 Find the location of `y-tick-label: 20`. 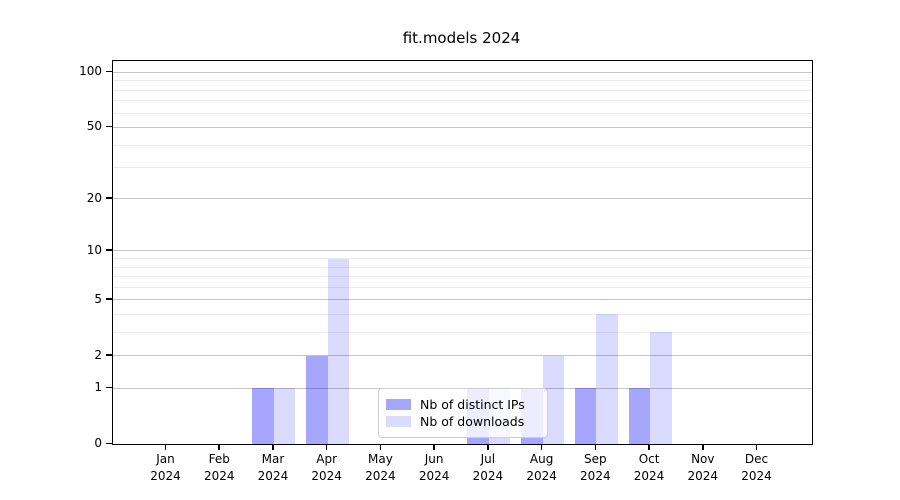

y-tick-label: 20 is located at coordinates (94, 197).